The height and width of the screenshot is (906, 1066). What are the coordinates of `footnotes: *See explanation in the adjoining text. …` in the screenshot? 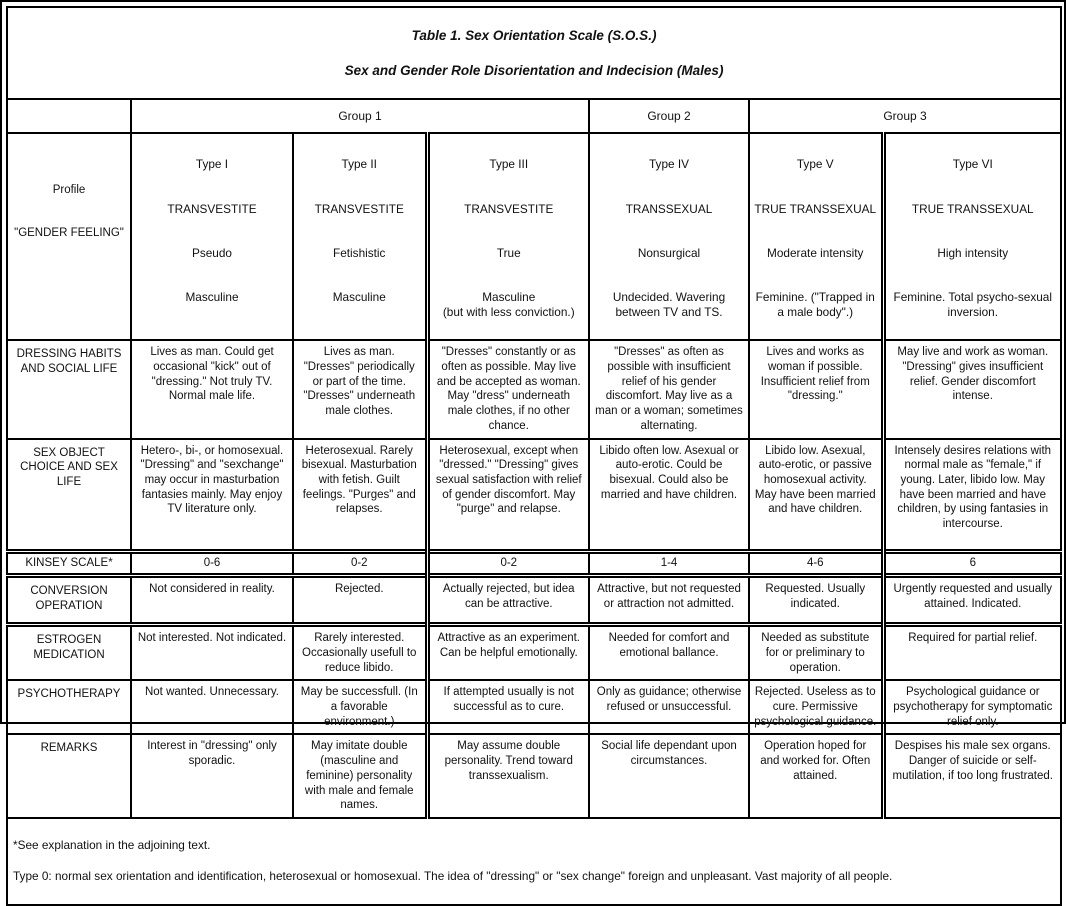 It's located at (534, 861).